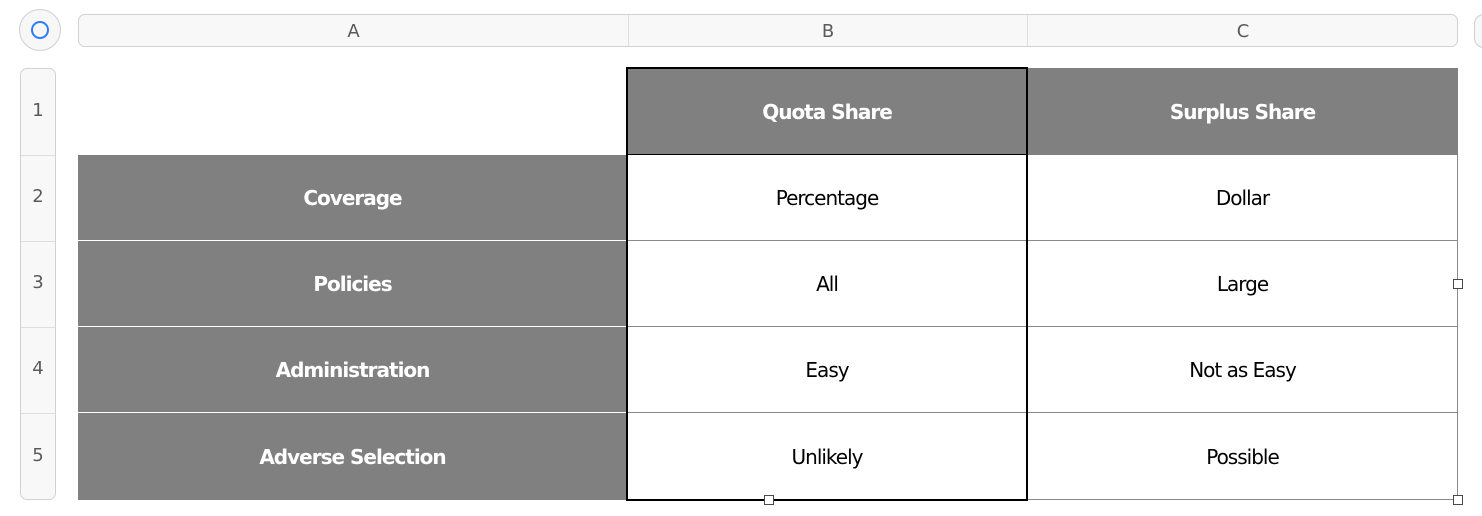 The height and width of the screenshot is (516, 1482). Describe the element at coordinates (1243, 31) in the screenshot. I see `column-header-c: C` at that location.